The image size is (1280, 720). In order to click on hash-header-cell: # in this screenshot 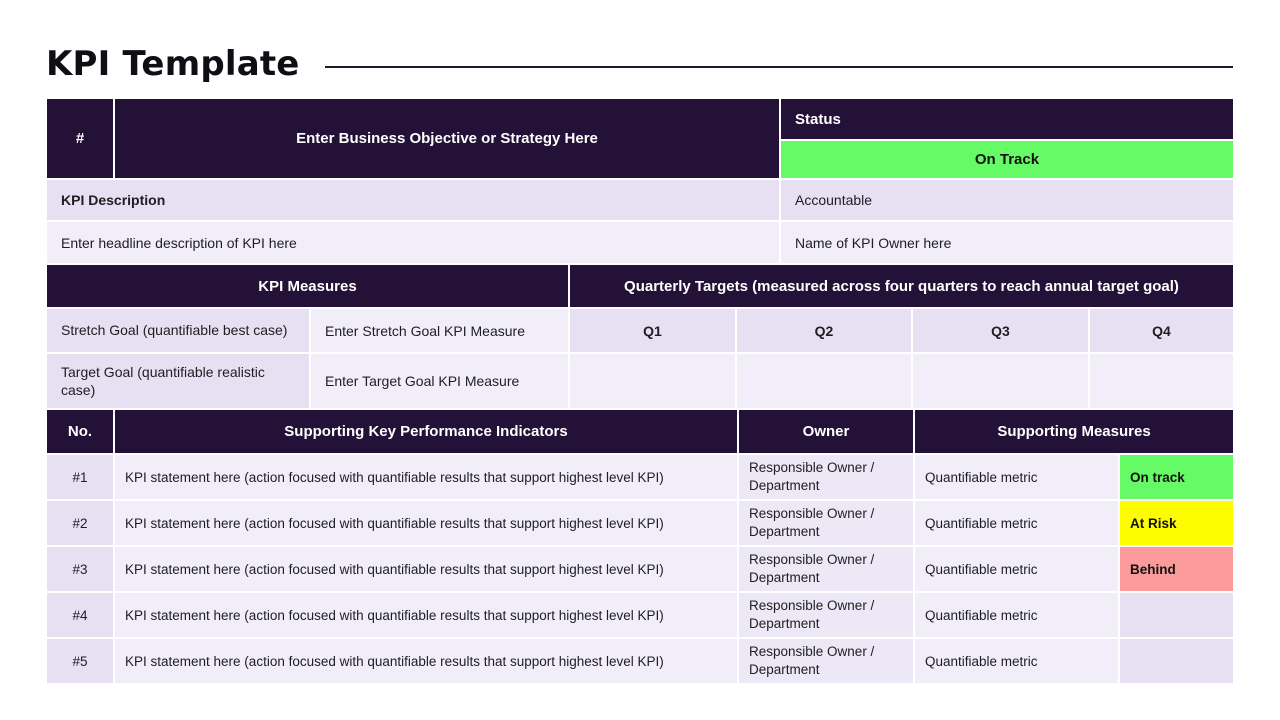, I will do `click(80, 138)`.